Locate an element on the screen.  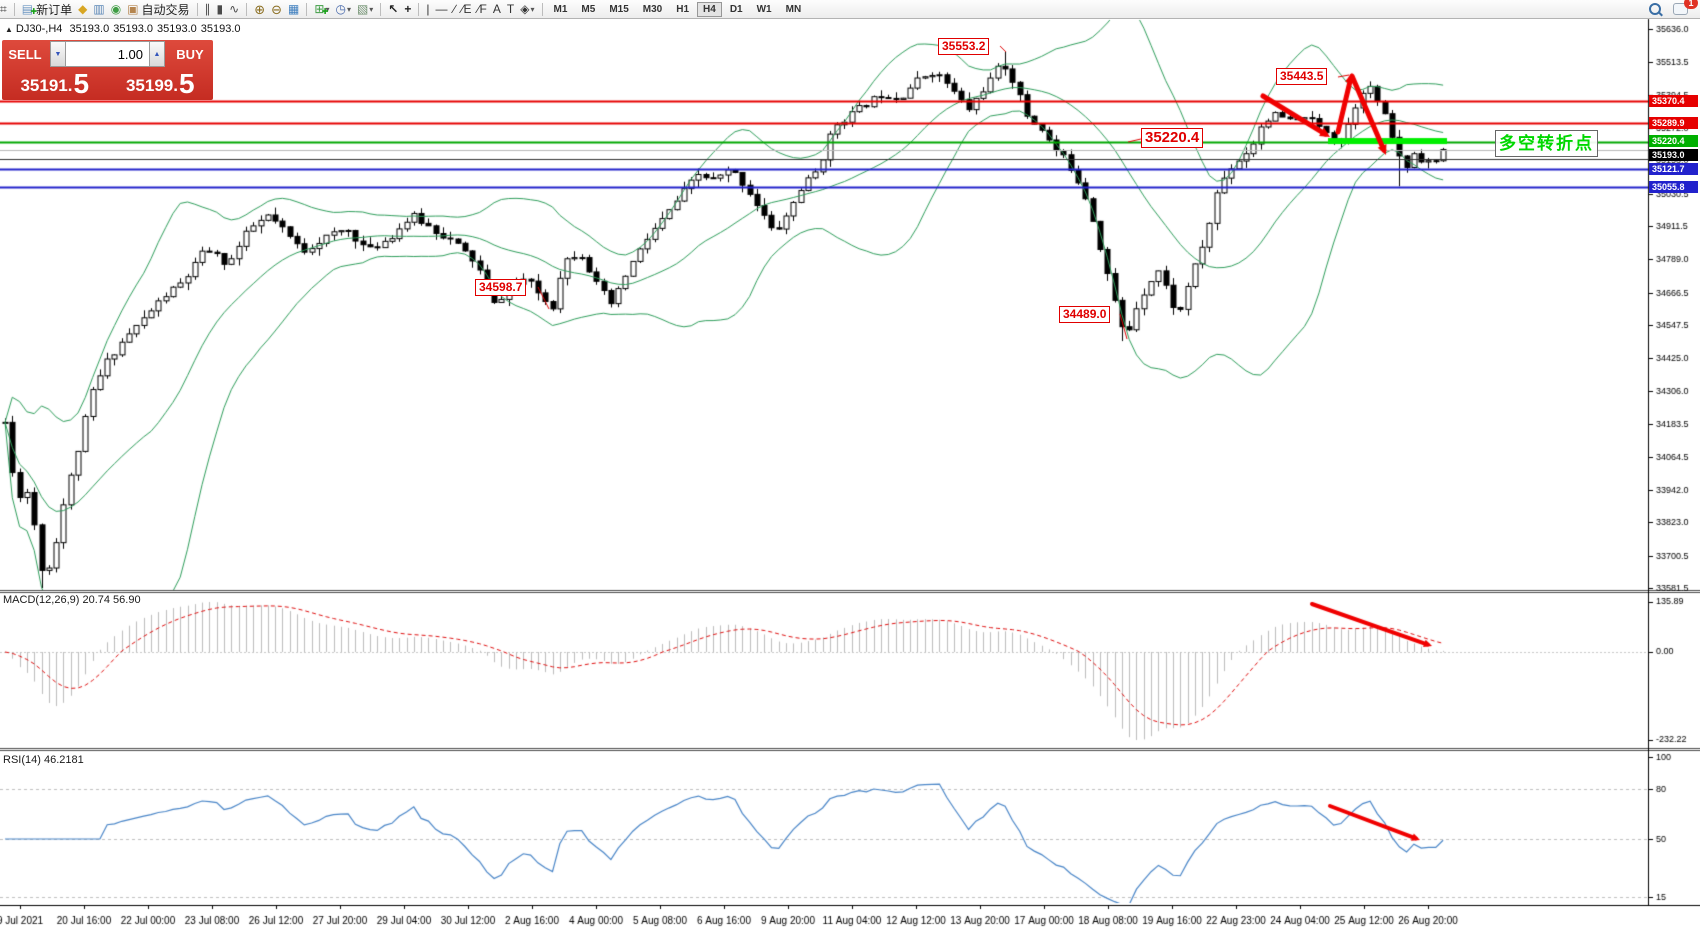
price-annotation: 34489.0 is located at coordinates (1085, 314).